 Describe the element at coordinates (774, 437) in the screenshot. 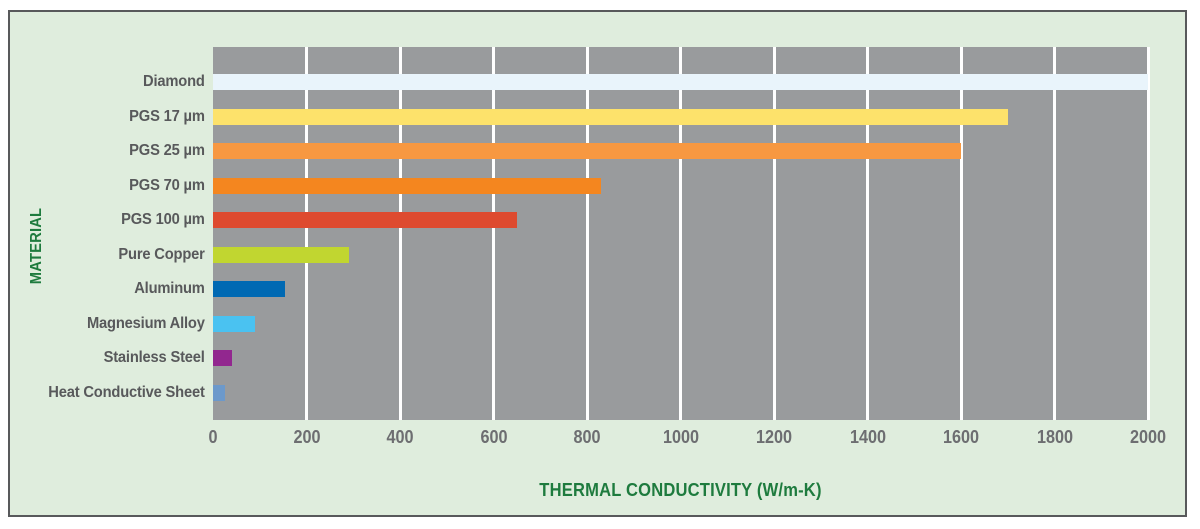

I see `x-tick-label: 1200` at that location.